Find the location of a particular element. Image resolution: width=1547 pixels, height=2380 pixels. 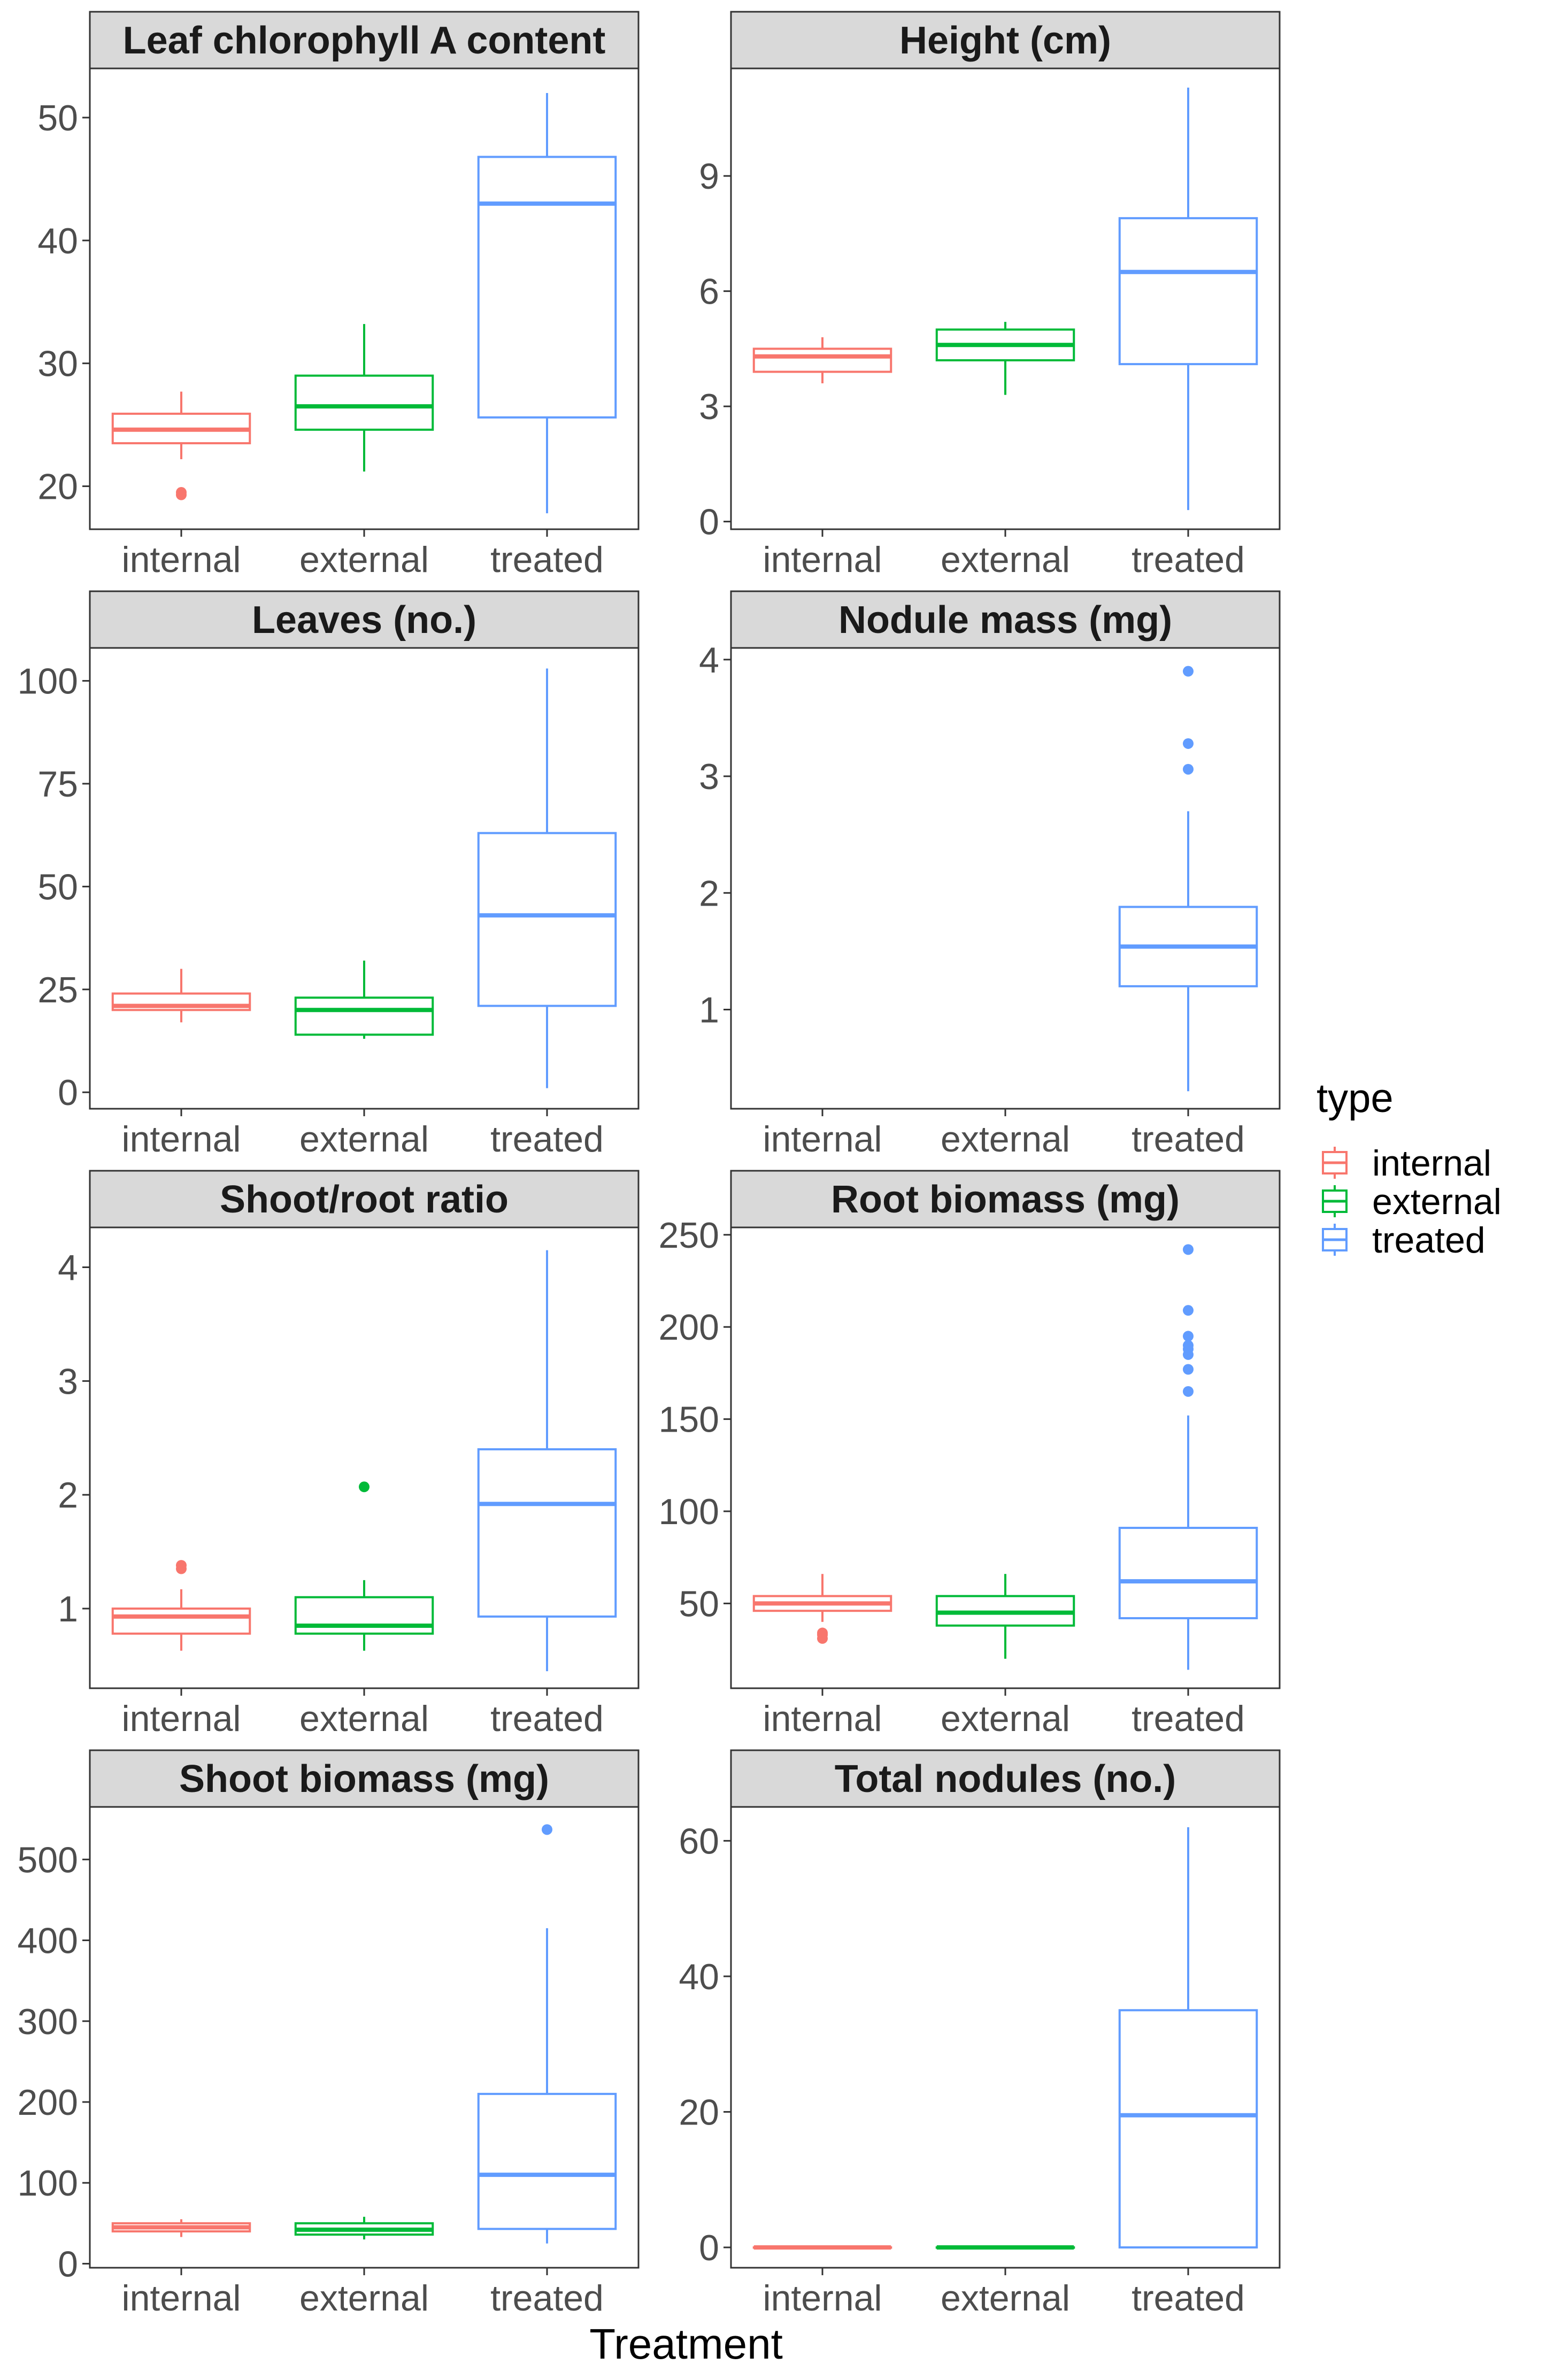

y-tick-label: 25 is located at coordinates (57, 990).